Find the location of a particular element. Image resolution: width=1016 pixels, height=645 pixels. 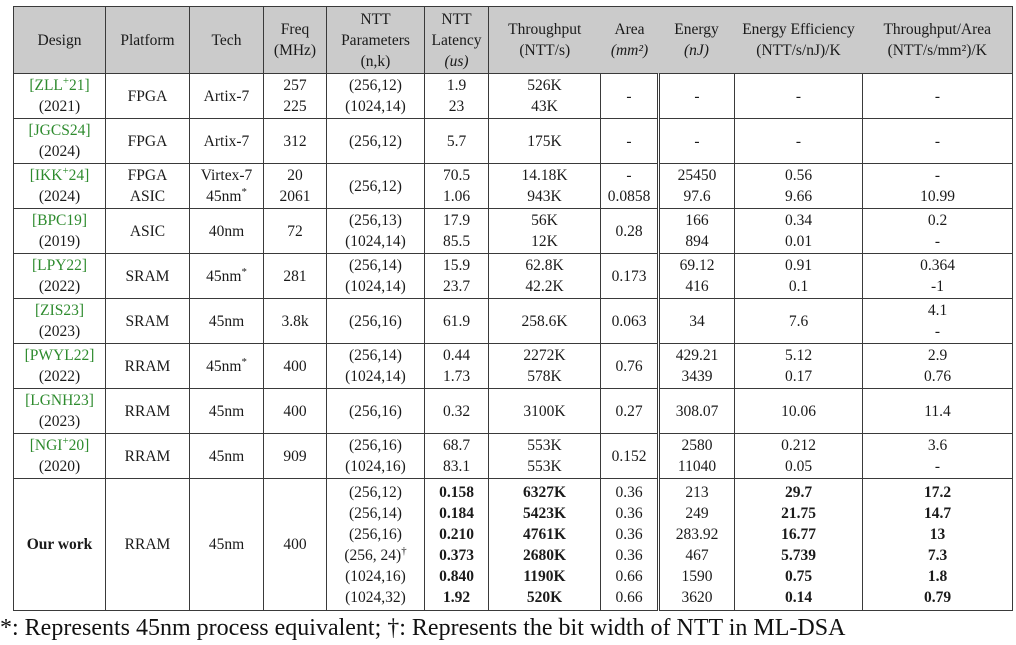

cell-ikk24-throughput: 14.18K 943K is located at coordinates (544, 186).